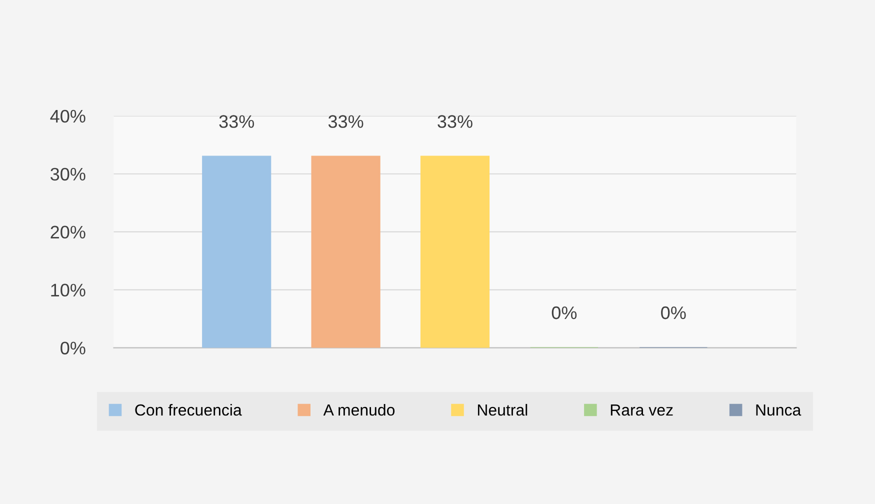 This screenshot has height=504, width=875. Describe the element at coordinates (68, 290) in the screenshot. I see `y-tick-label: 10%` at that location.